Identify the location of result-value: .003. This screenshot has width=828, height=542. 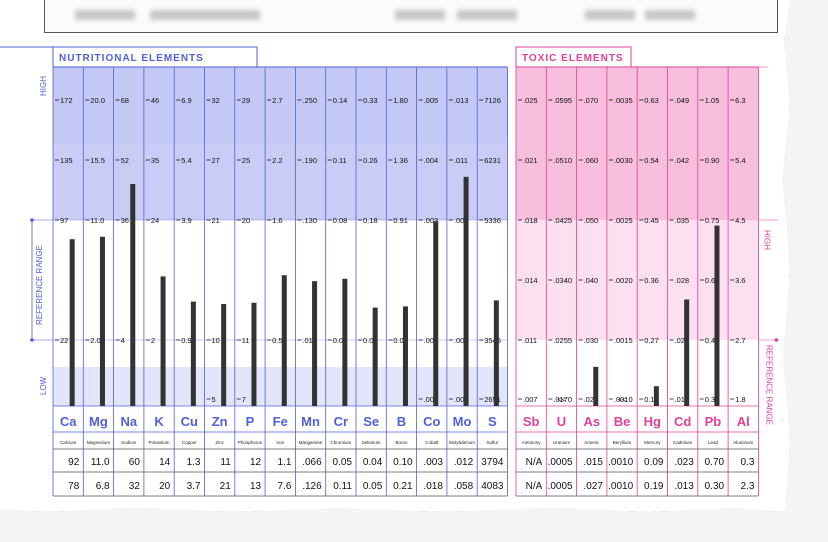
(433, 462).